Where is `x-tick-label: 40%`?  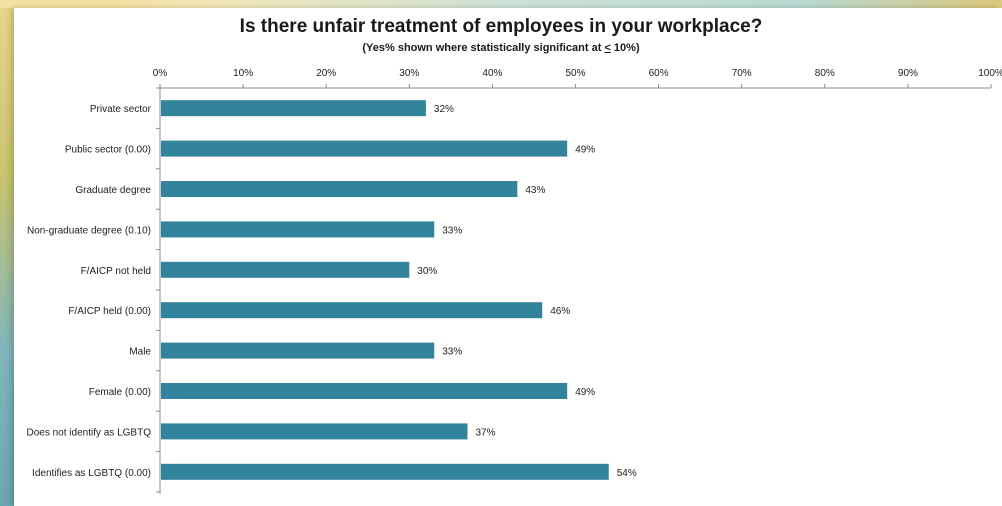 x-tick-label: 40% is located at coordinates (492, 73).